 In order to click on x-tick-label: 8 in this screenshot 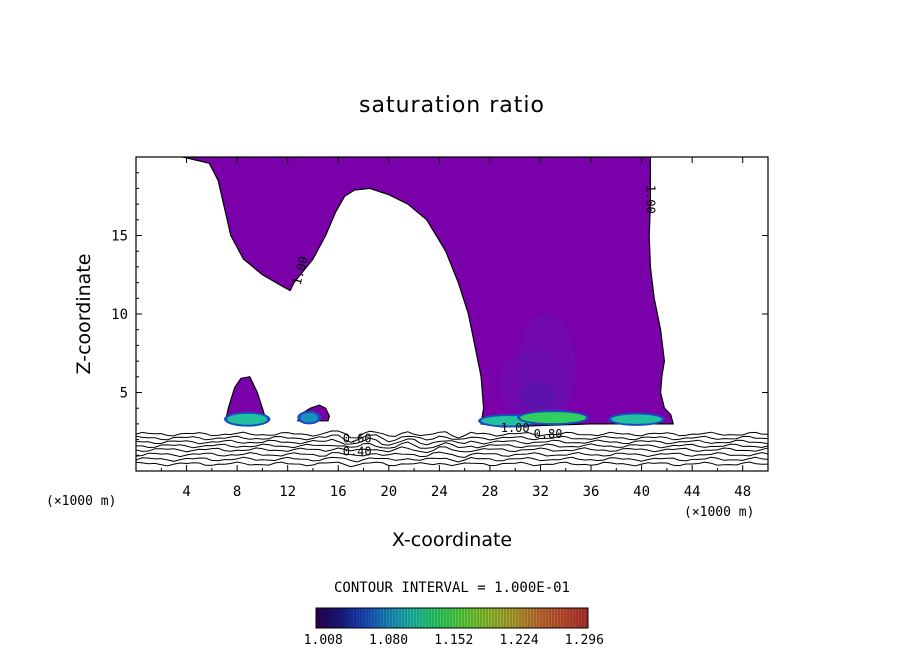, I will do `click(237, 492)`.